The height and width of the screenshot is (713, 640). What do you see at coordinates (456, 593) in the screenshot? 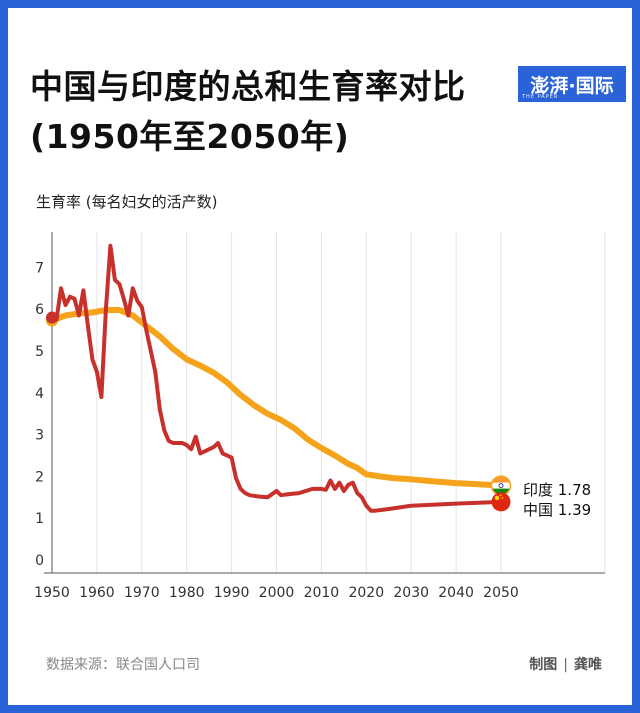
I see `x-tick-label-2040: 2040` at bounding box center [456, 593].